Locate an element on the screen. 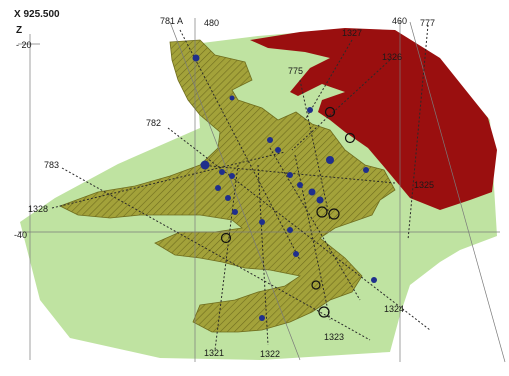 This screenshot has height=376, width=509. drillhole-label: 1322 is located at coordinates (270, 354).